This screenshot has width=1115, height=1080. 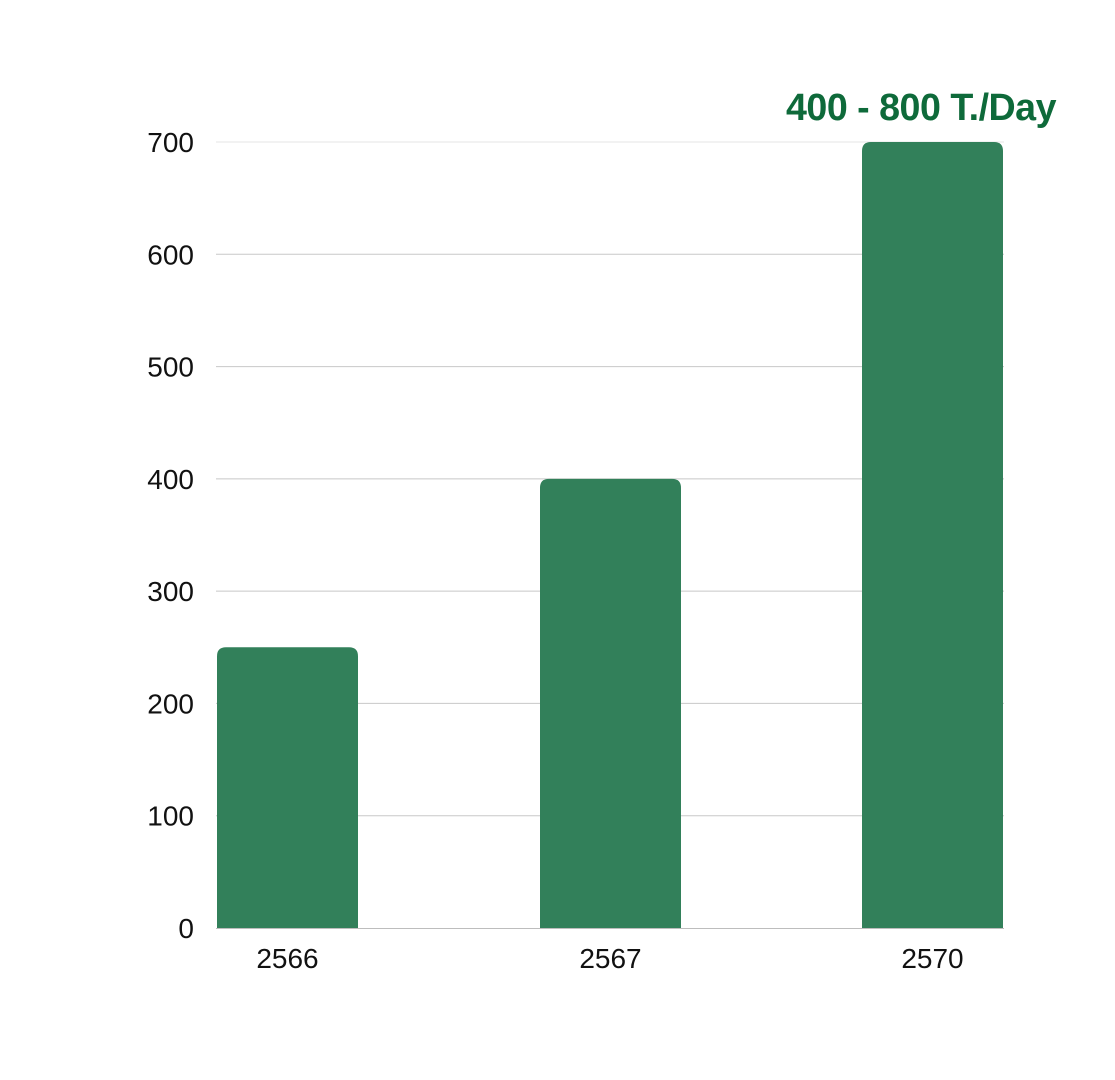 I want to click on y-tick-label: 0, so click(x=186, y=928).